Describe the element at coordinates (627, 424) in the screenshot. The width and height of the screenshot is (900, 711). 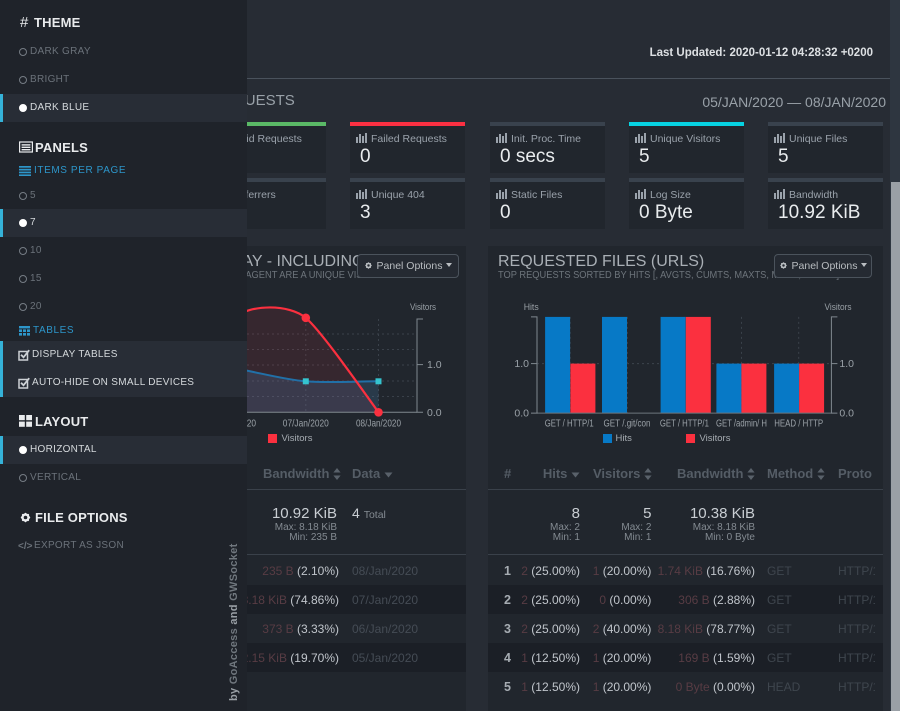
I see `svg-text: GET /.git/con` at that location.